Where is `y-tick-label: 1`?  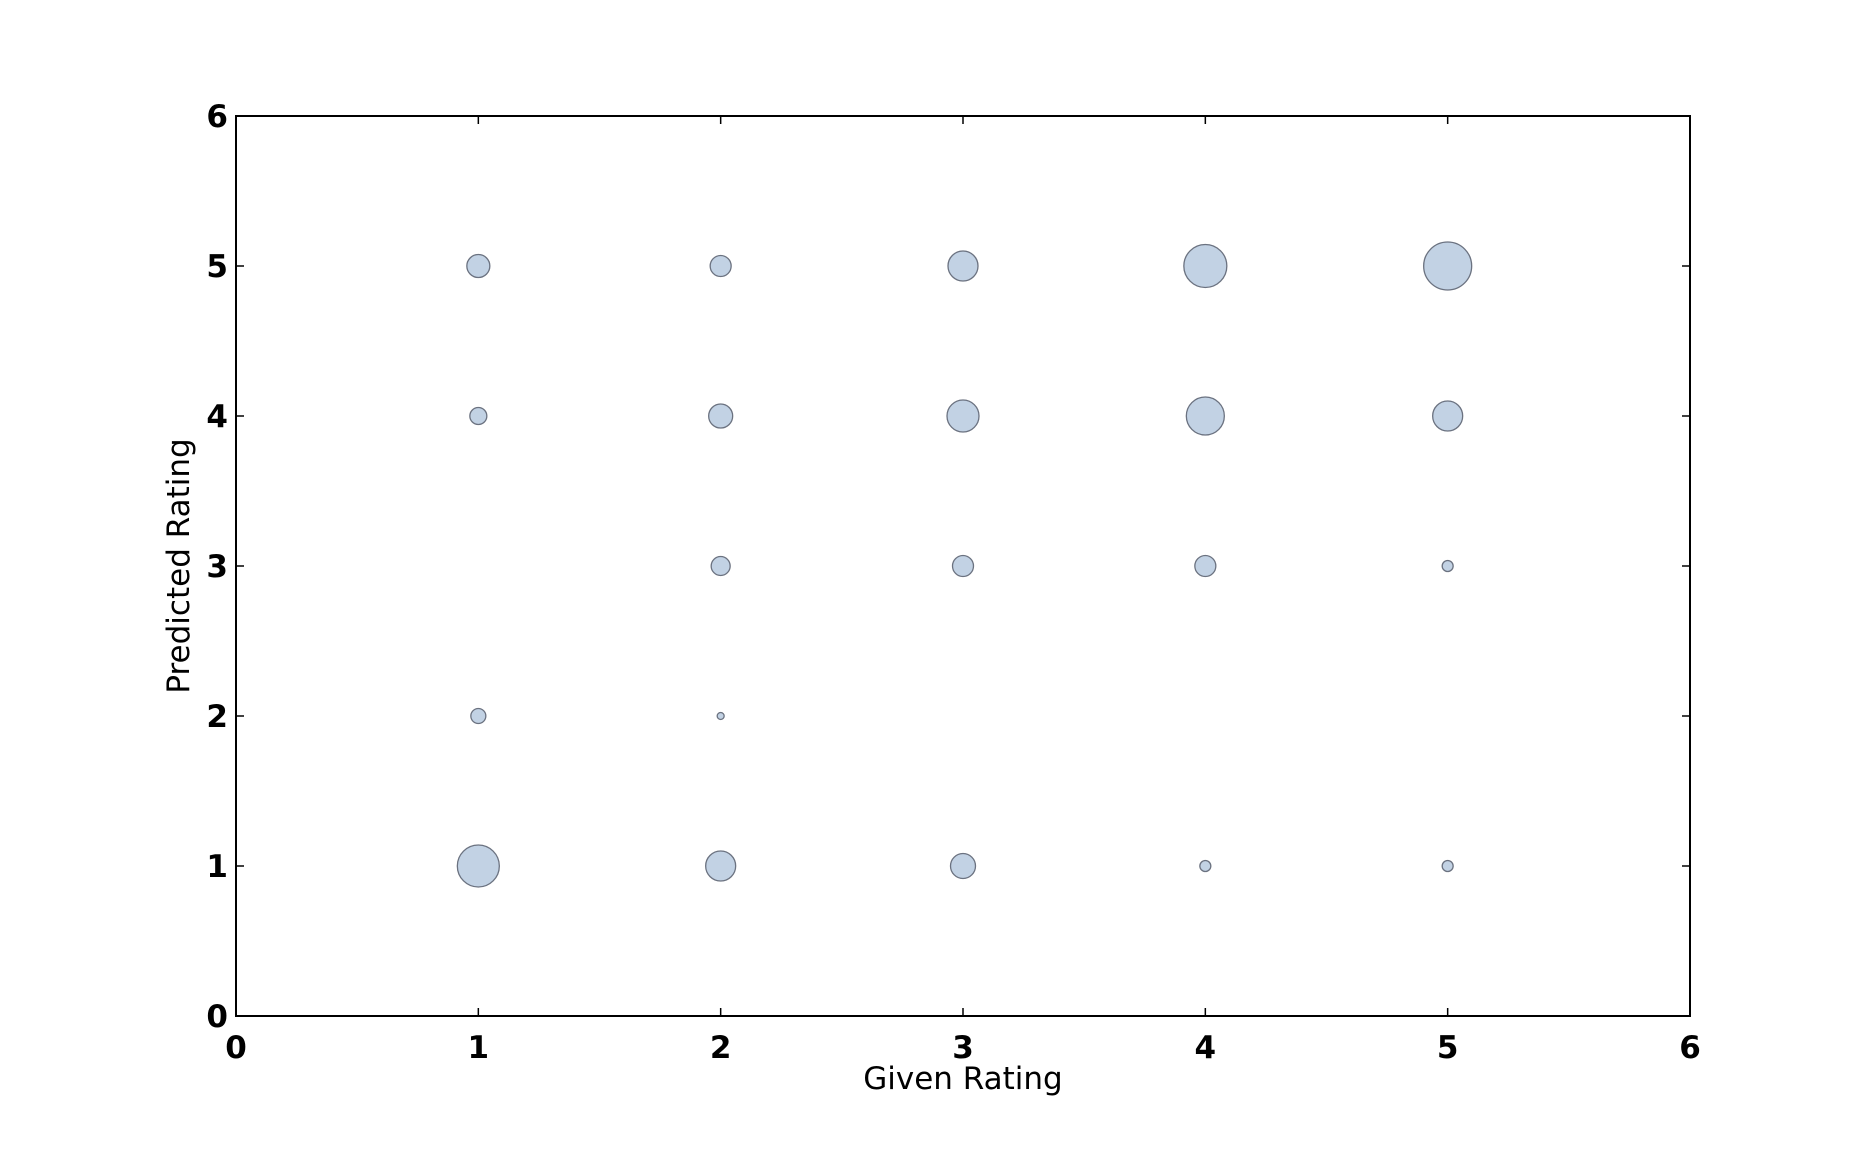
y-tick-label: 1 is located at coordinates (217, 867).